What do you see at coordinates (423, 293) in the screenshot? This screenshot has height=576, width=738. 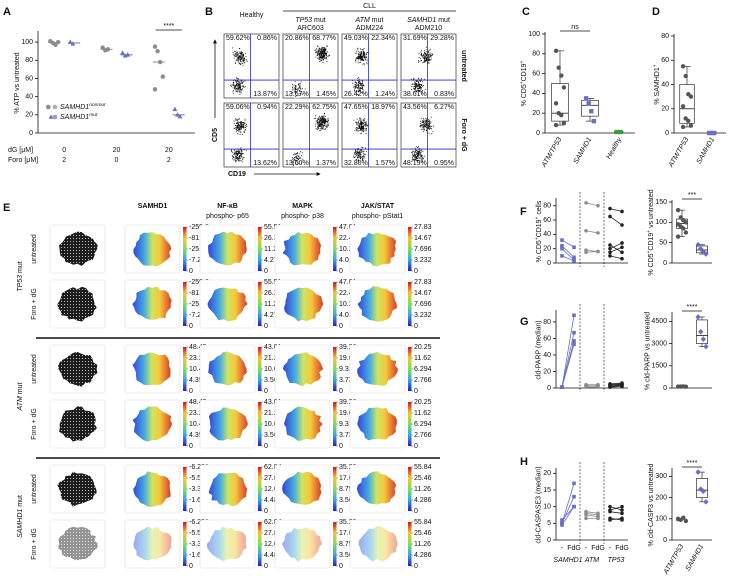 I see `colorbar-label: 14.67` at bounding box center [423, 293].